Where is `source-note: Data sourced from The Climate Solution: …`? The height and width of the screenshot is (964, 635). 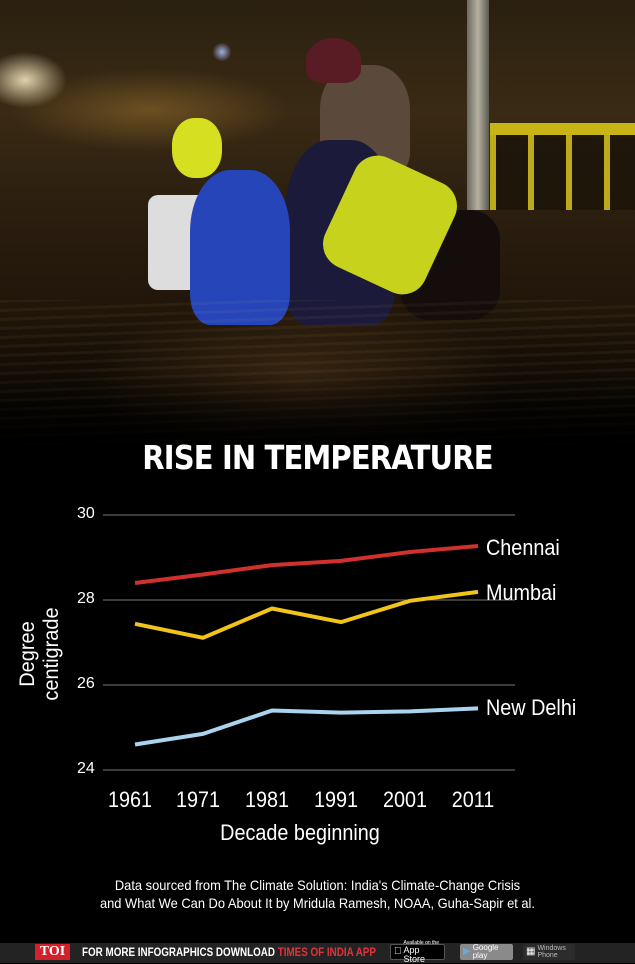 source-note: Data sourced from The Climate Solution: … is located at coordinates (317, 894).